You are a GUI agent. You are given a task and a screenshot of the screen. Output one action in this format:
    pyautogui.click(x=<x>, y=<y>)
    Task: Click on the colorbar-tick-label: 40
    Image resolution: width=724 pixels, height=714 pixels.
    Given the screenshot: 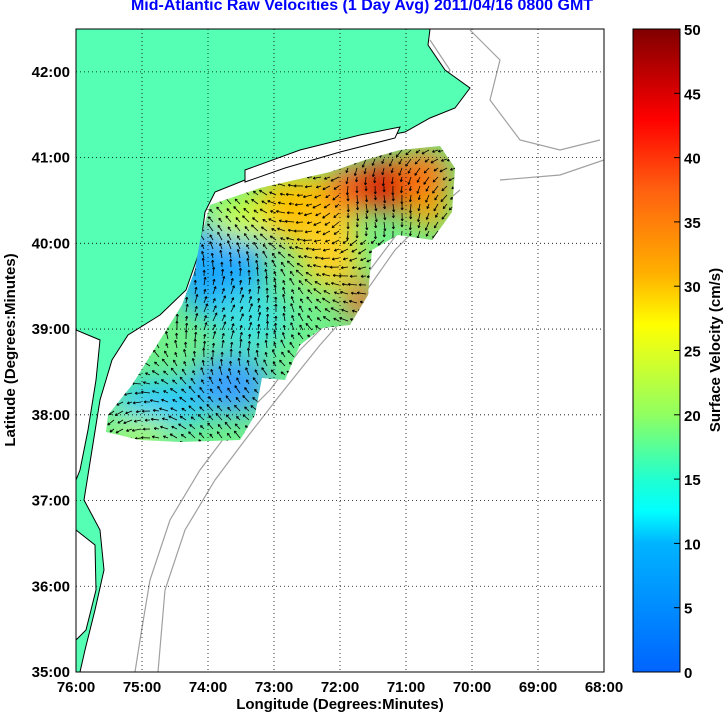 What is the action you would take?
    pyautogui.click(x=692, y=159)
    